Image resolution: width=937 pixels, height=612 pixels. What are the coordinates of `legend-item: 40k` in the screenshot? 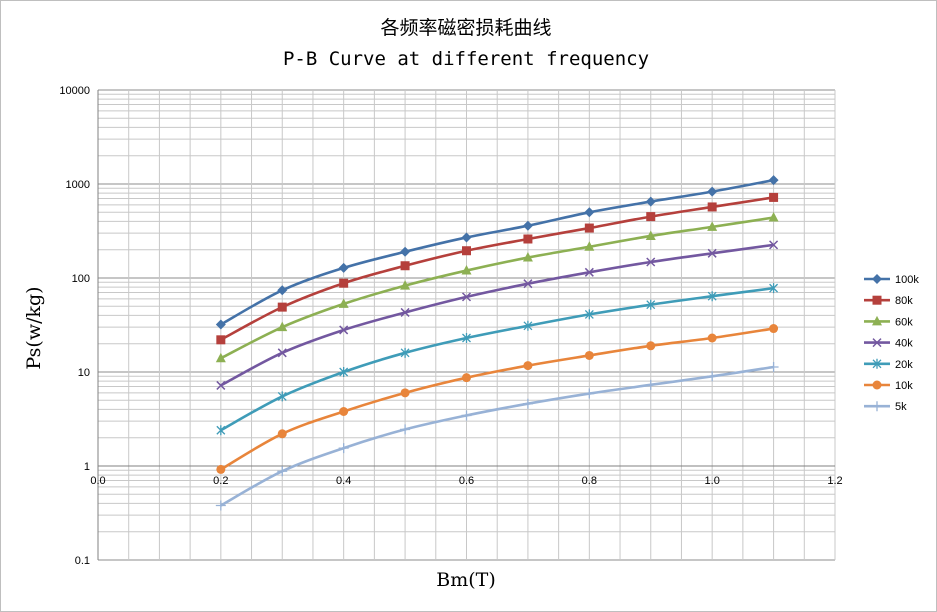 It's located at (888, 344).